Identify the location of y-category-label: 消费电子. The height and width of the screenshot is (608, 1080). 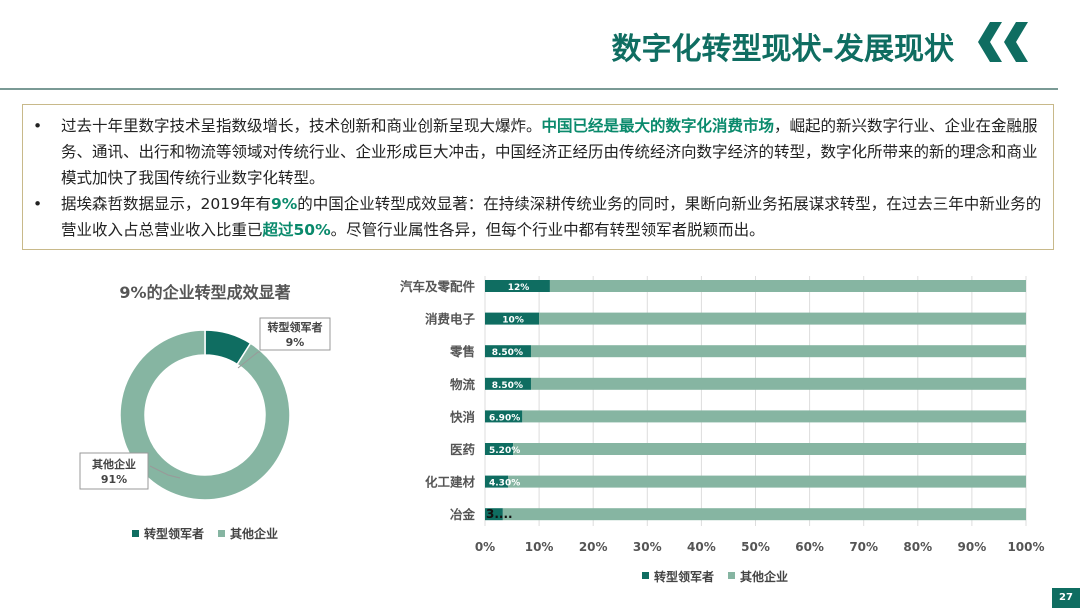
(450, 319).